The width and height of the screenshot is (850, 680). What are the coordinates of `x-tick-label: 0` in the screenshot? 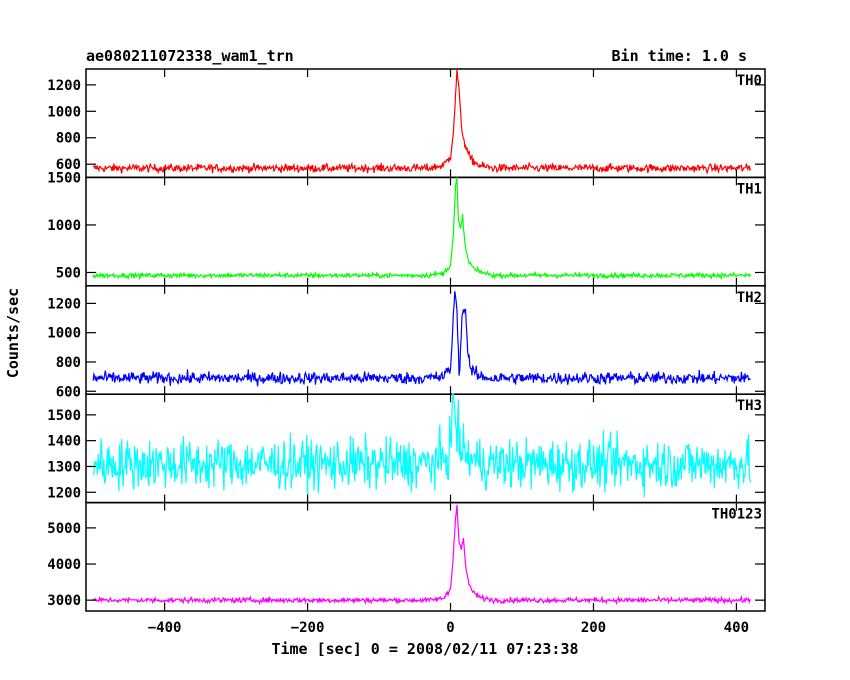 It's located at (450, 628).